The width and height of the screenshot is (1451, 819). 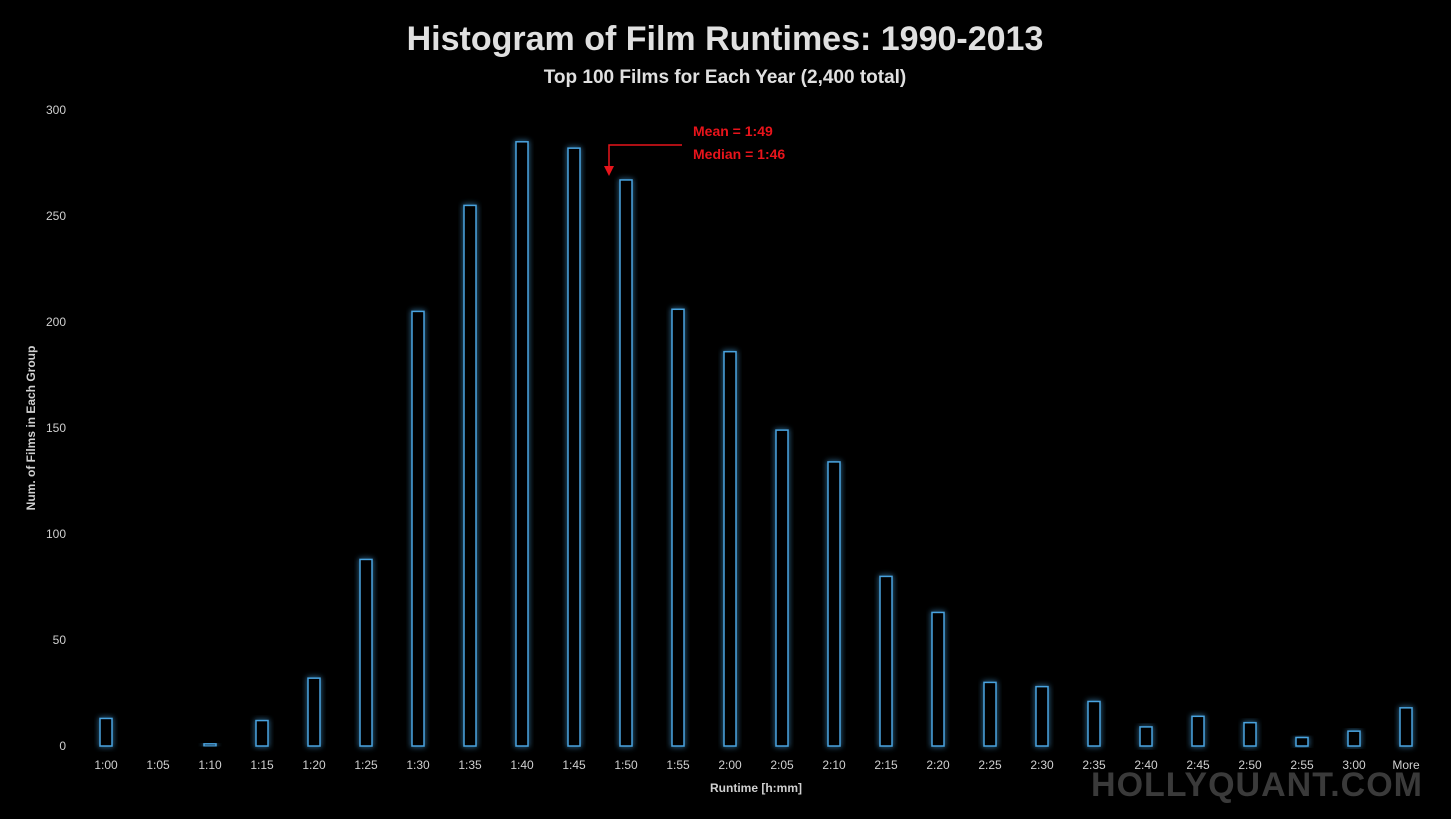 I want to click on y-tick-label: 150, so click(x=56, y=428).